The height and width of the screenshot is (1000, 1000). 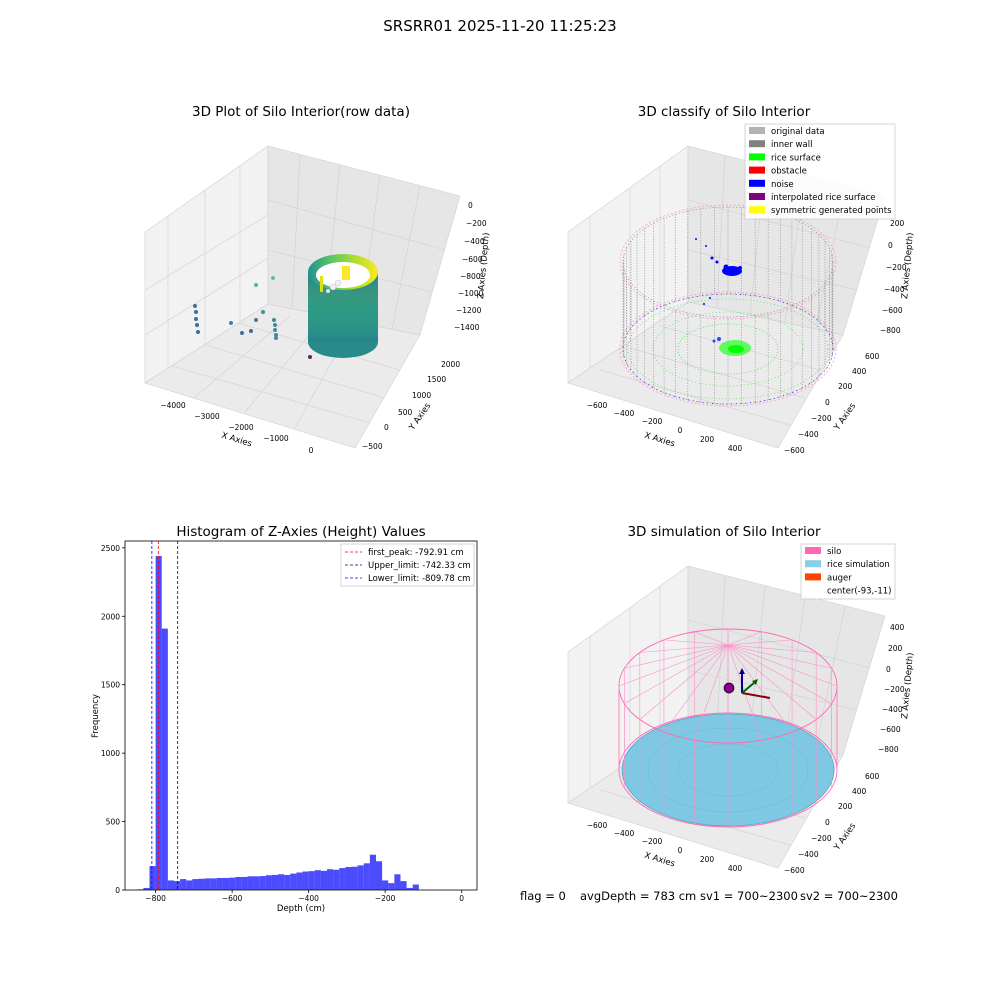 What do you see at coordinates (908, 265) in the screenshot?
I see `panel2-zlabel: Z Axies (Depth)` at bounding box center [908, 265].